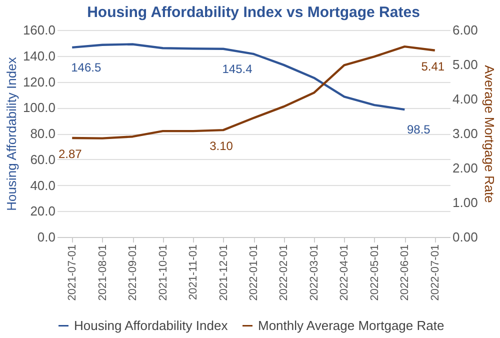 The height and width of the screenshot is (338, 500). I want to click on line-series, so click(238, 77).